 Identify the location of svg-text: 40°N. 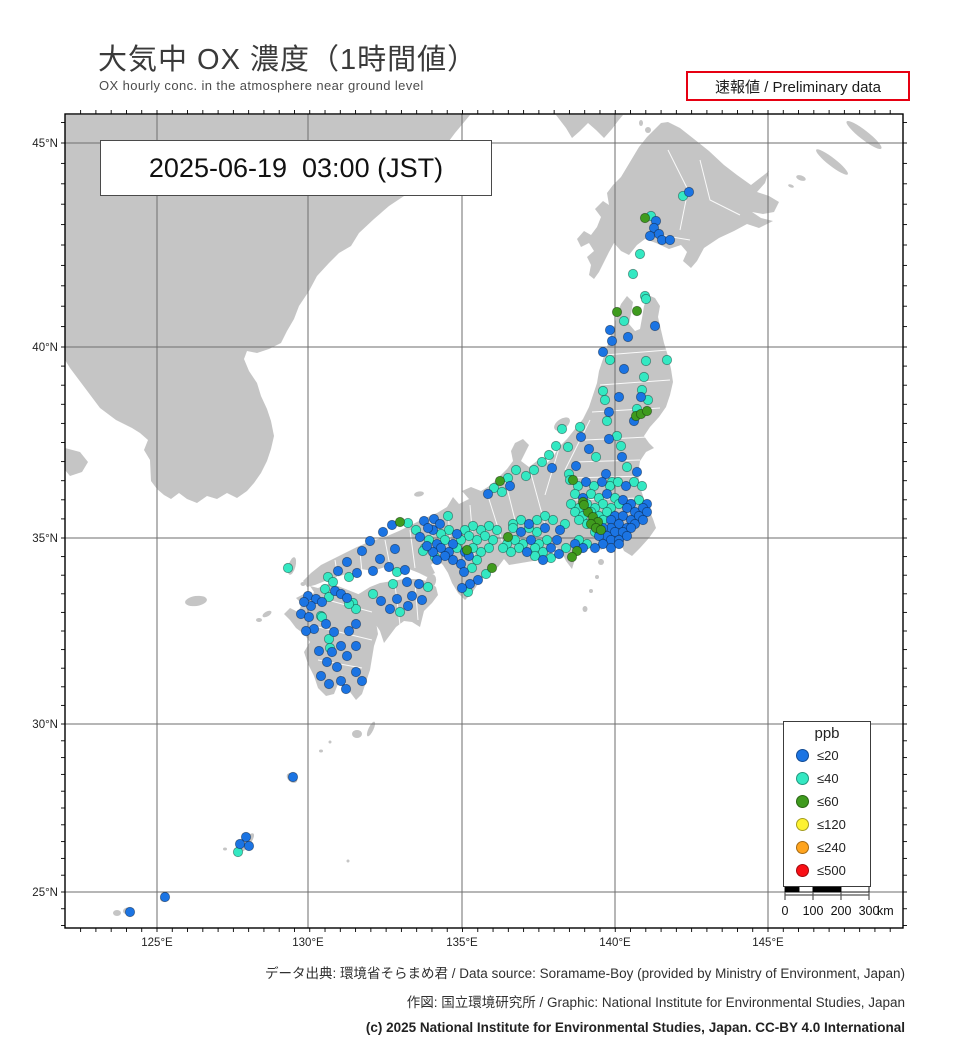
(45, 348).